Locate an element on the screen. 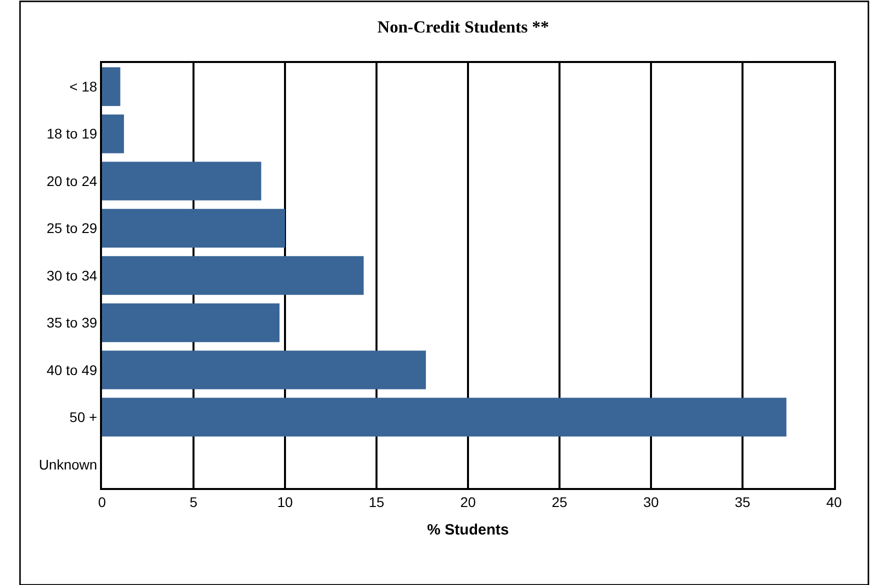 The image size is (874, 585). y-tick-label: 30 to 34 is located at coordinates (72, 275).